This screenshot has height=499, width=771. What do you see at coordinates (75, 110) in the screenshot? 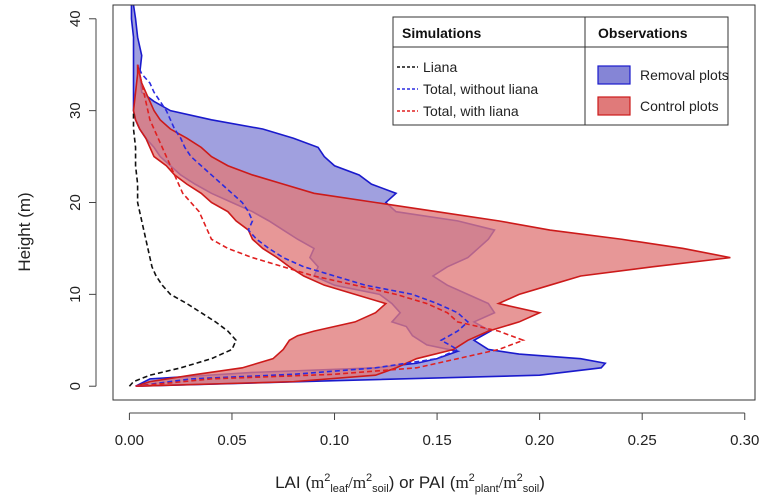
I see `y-tick-label: 30` at bounding box center [75, 110].